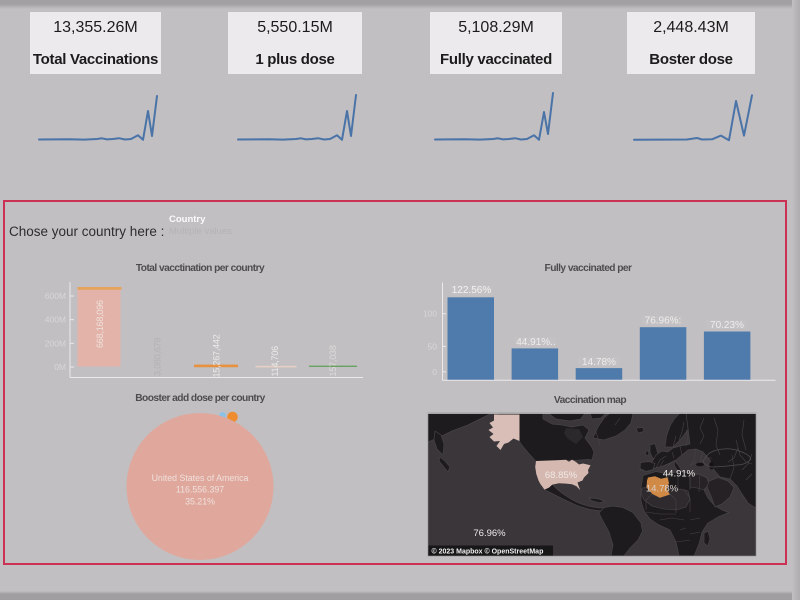 The width and height of the screenshot is (800, 600). What do you see at coordinates (561, 475) in the screenshot?
I see `svg-text: 68.85%` at bounding box center [561, 475].